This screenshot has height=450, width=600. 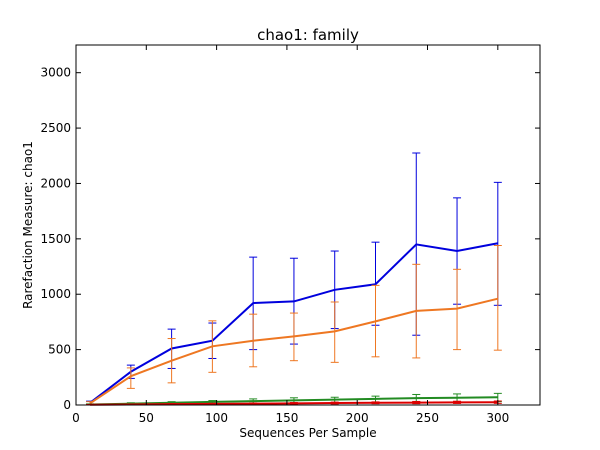 I want to click on y-tick-label: 2000, so click(x=55, y=183).